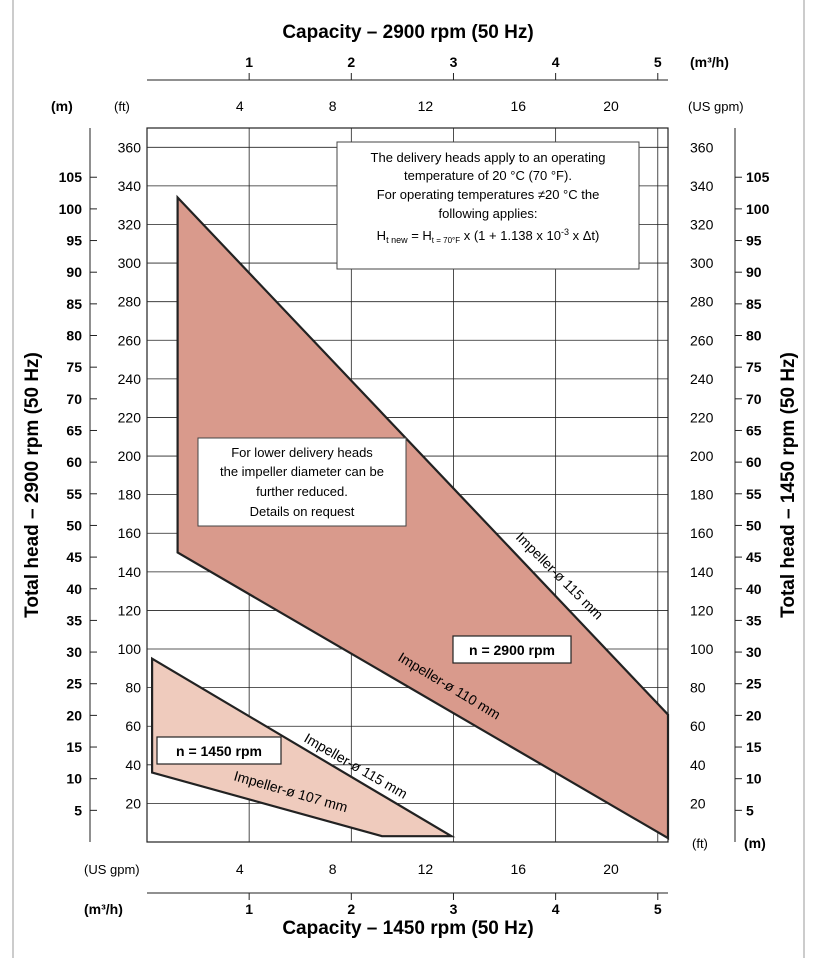 The width and height of the screenshot is (817, 958). Describe the element at coordinates (74, 620) in the screenshot. I see `tick-label-m-left-35: 35` at that location.